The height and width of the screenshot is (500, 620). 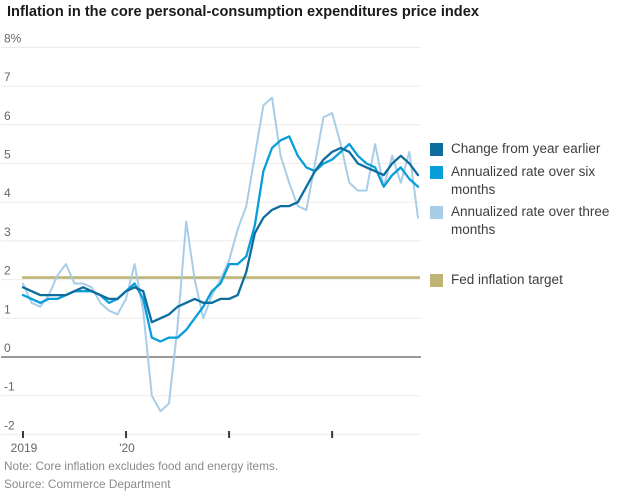 What do you see at coordinates (7, 193) in the screenshot?
I see `y-axis-tick-label: 4` at bounding box center [7, 193].